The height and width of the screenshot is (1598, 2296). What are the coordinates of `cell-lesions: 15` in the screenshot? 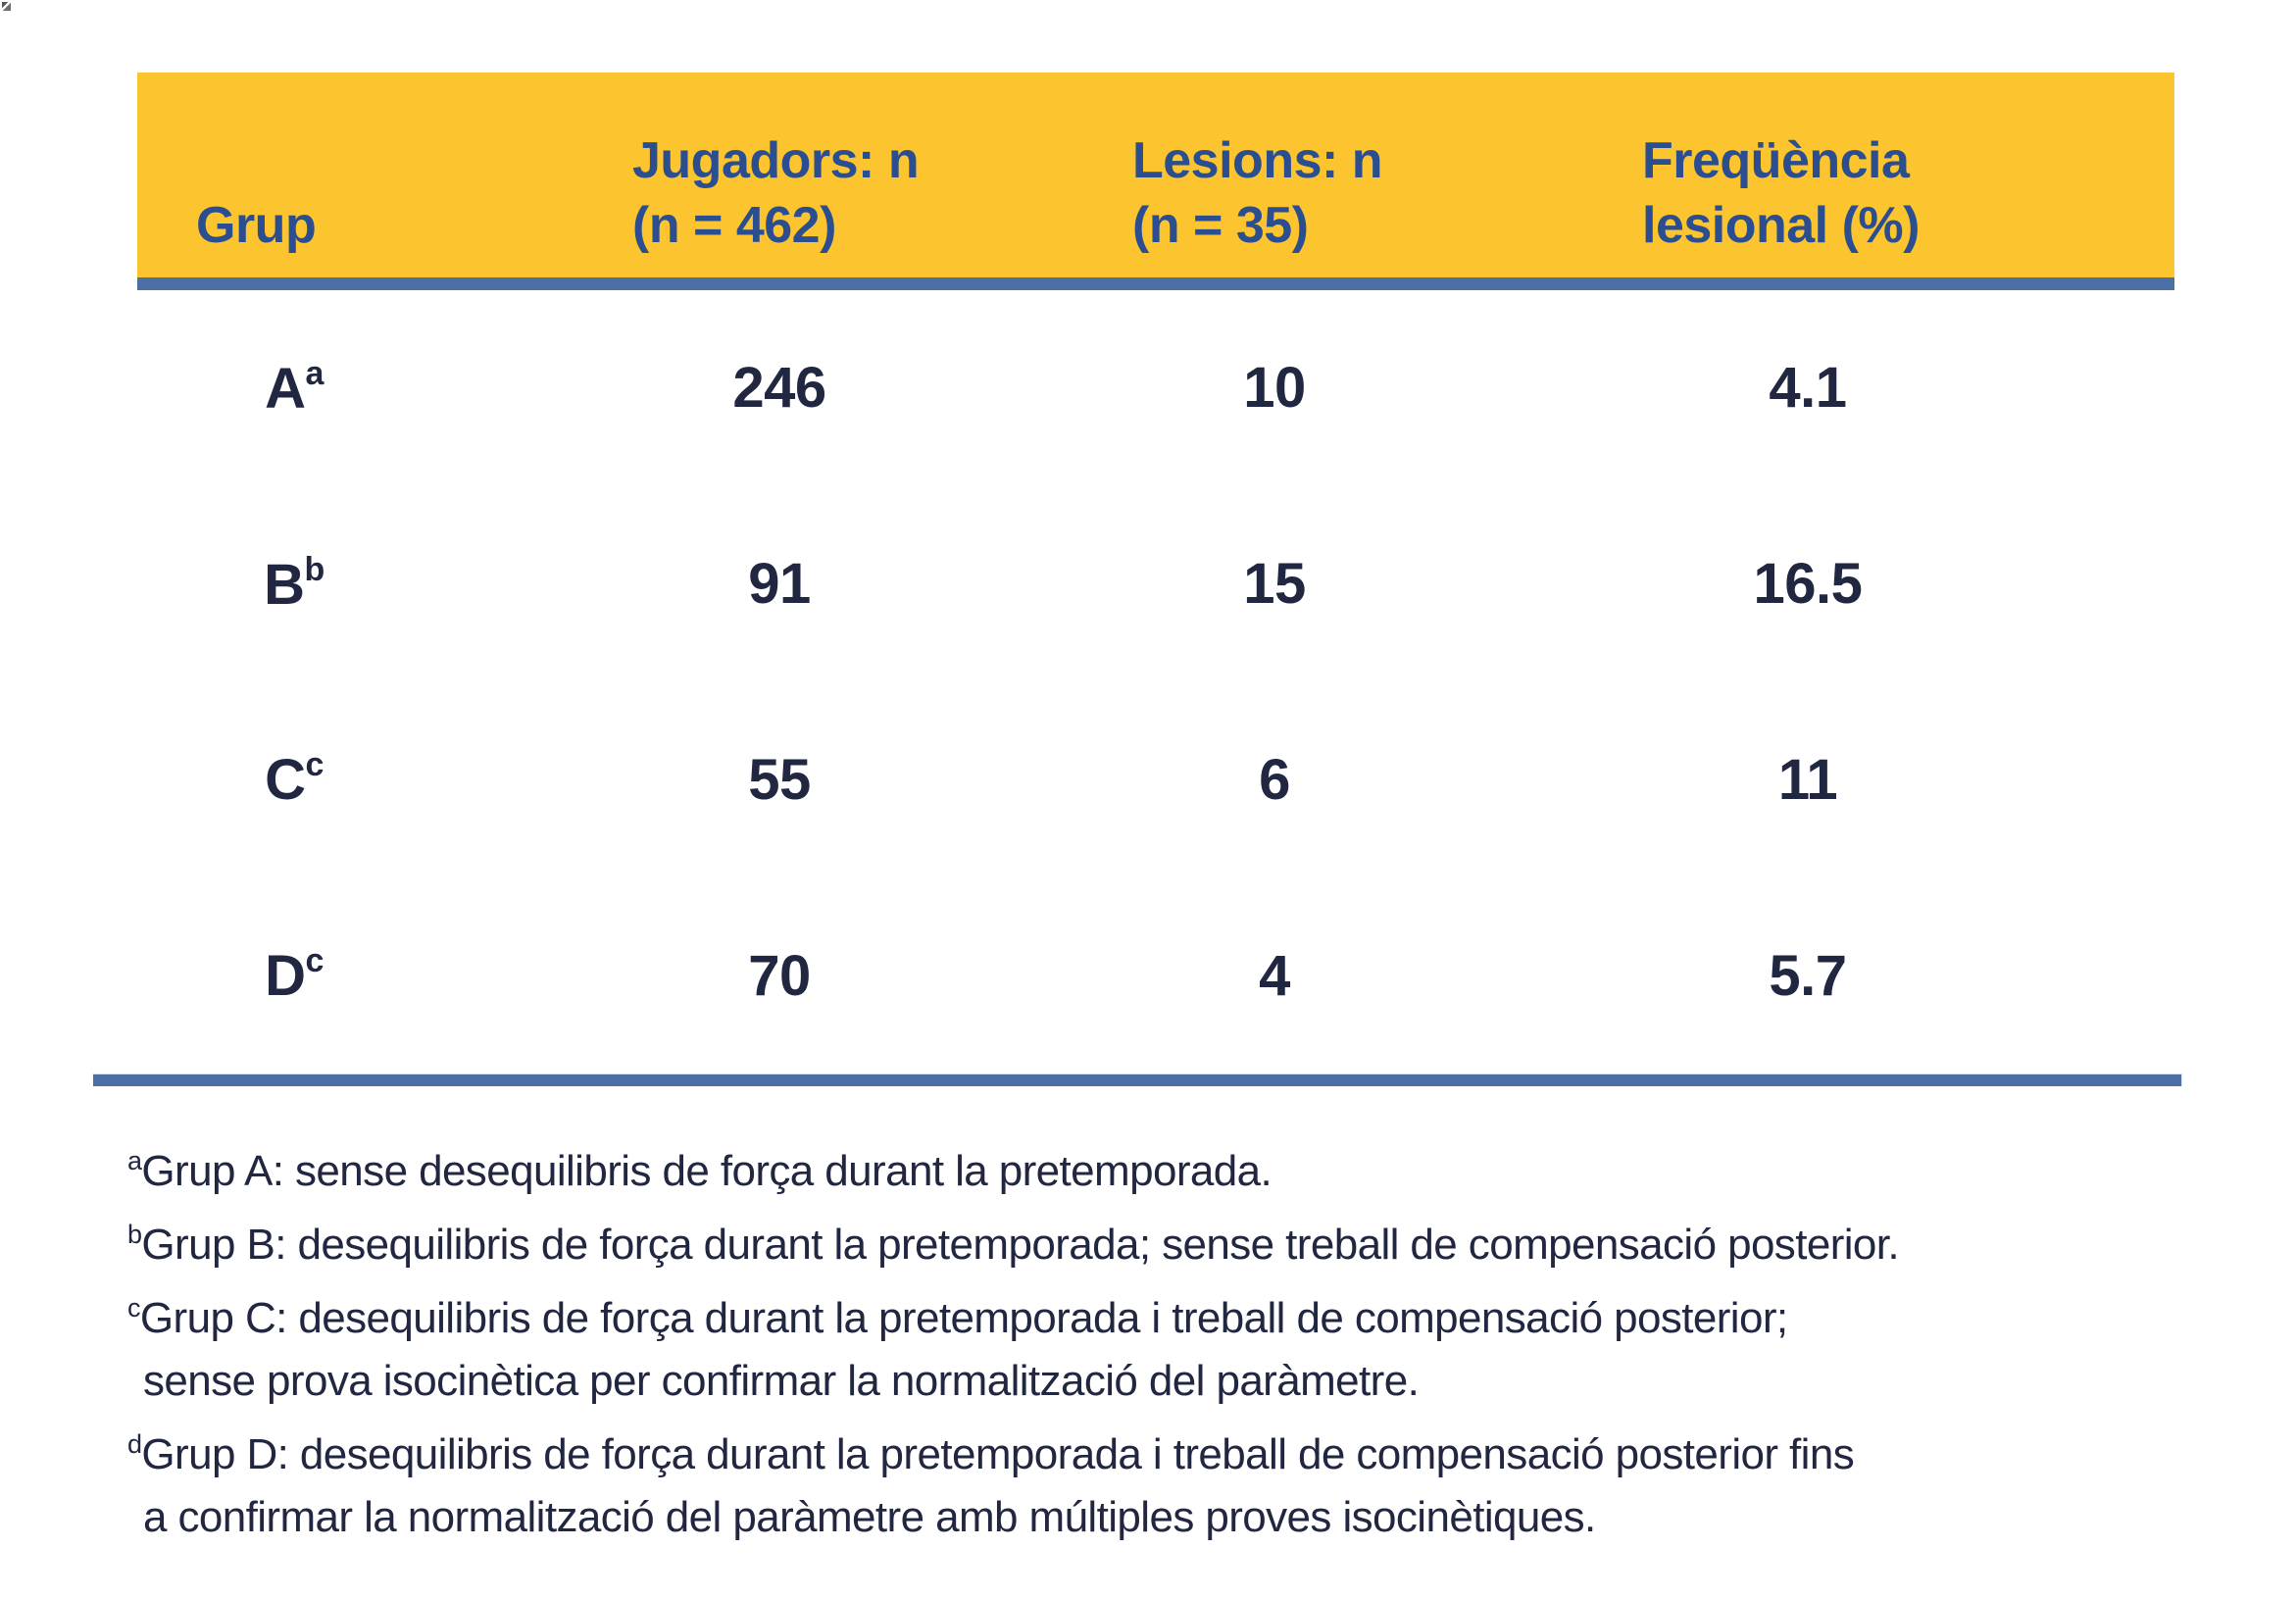 It's located at (1274, 585).